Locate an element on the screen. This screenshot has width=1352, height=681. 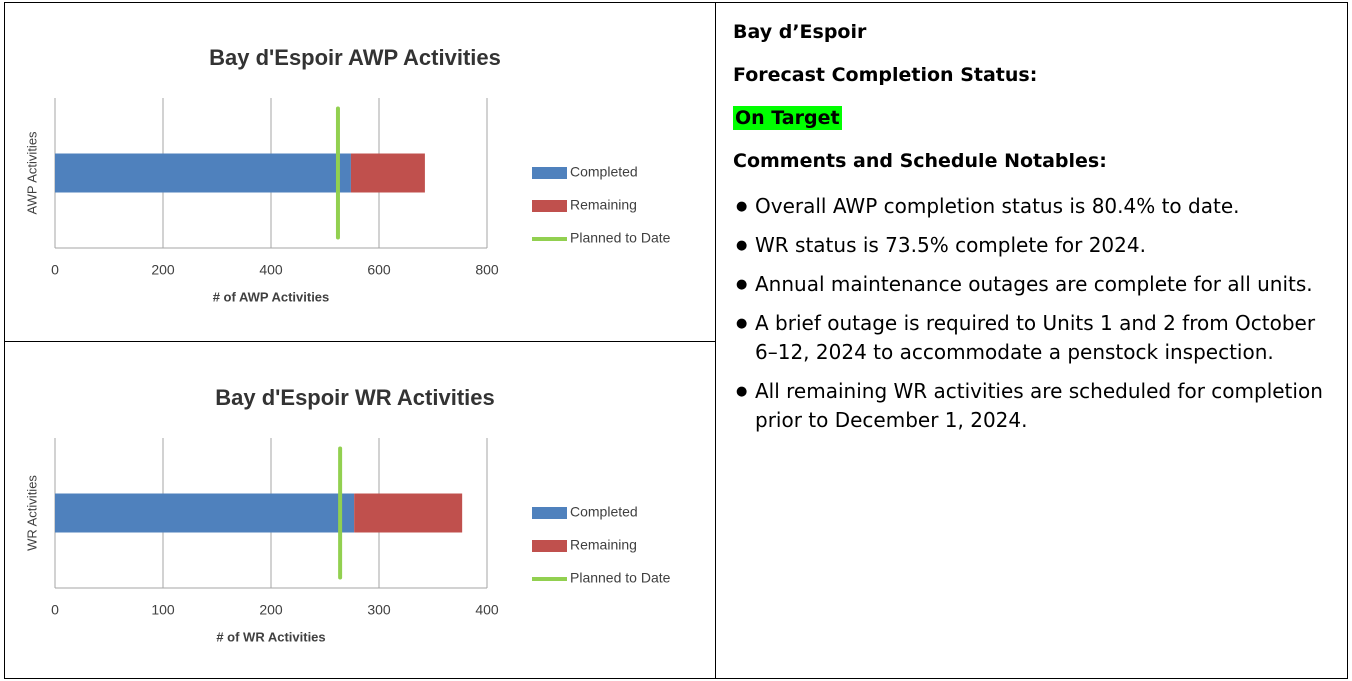
bullet: WR status is 73.5% complete for 2024. is located at coordinates (1034, 245).